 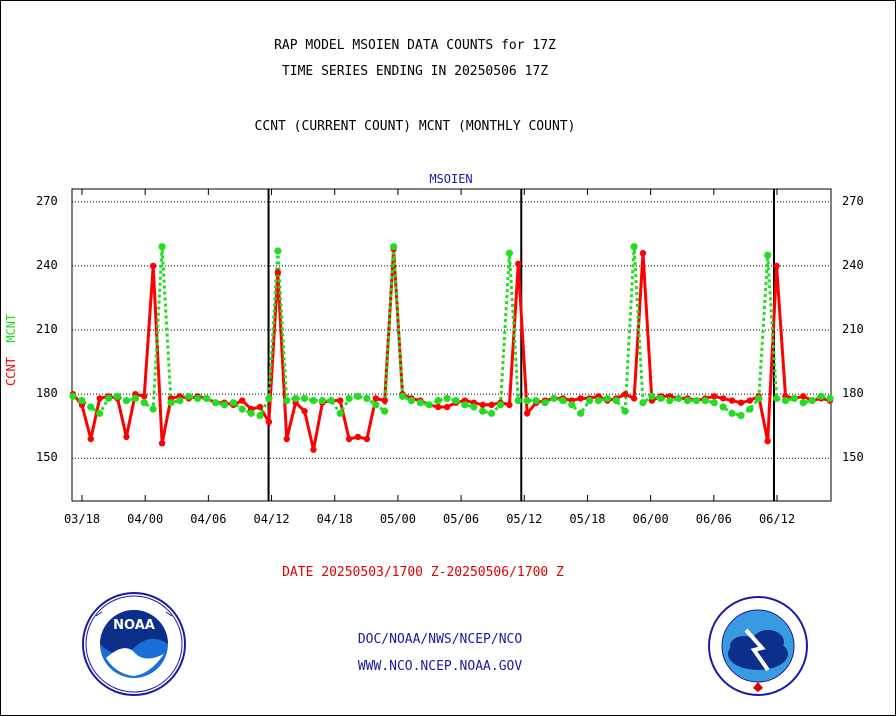 I want to click on y-tick-label-l-210: 210, so click(x=47, y=329).